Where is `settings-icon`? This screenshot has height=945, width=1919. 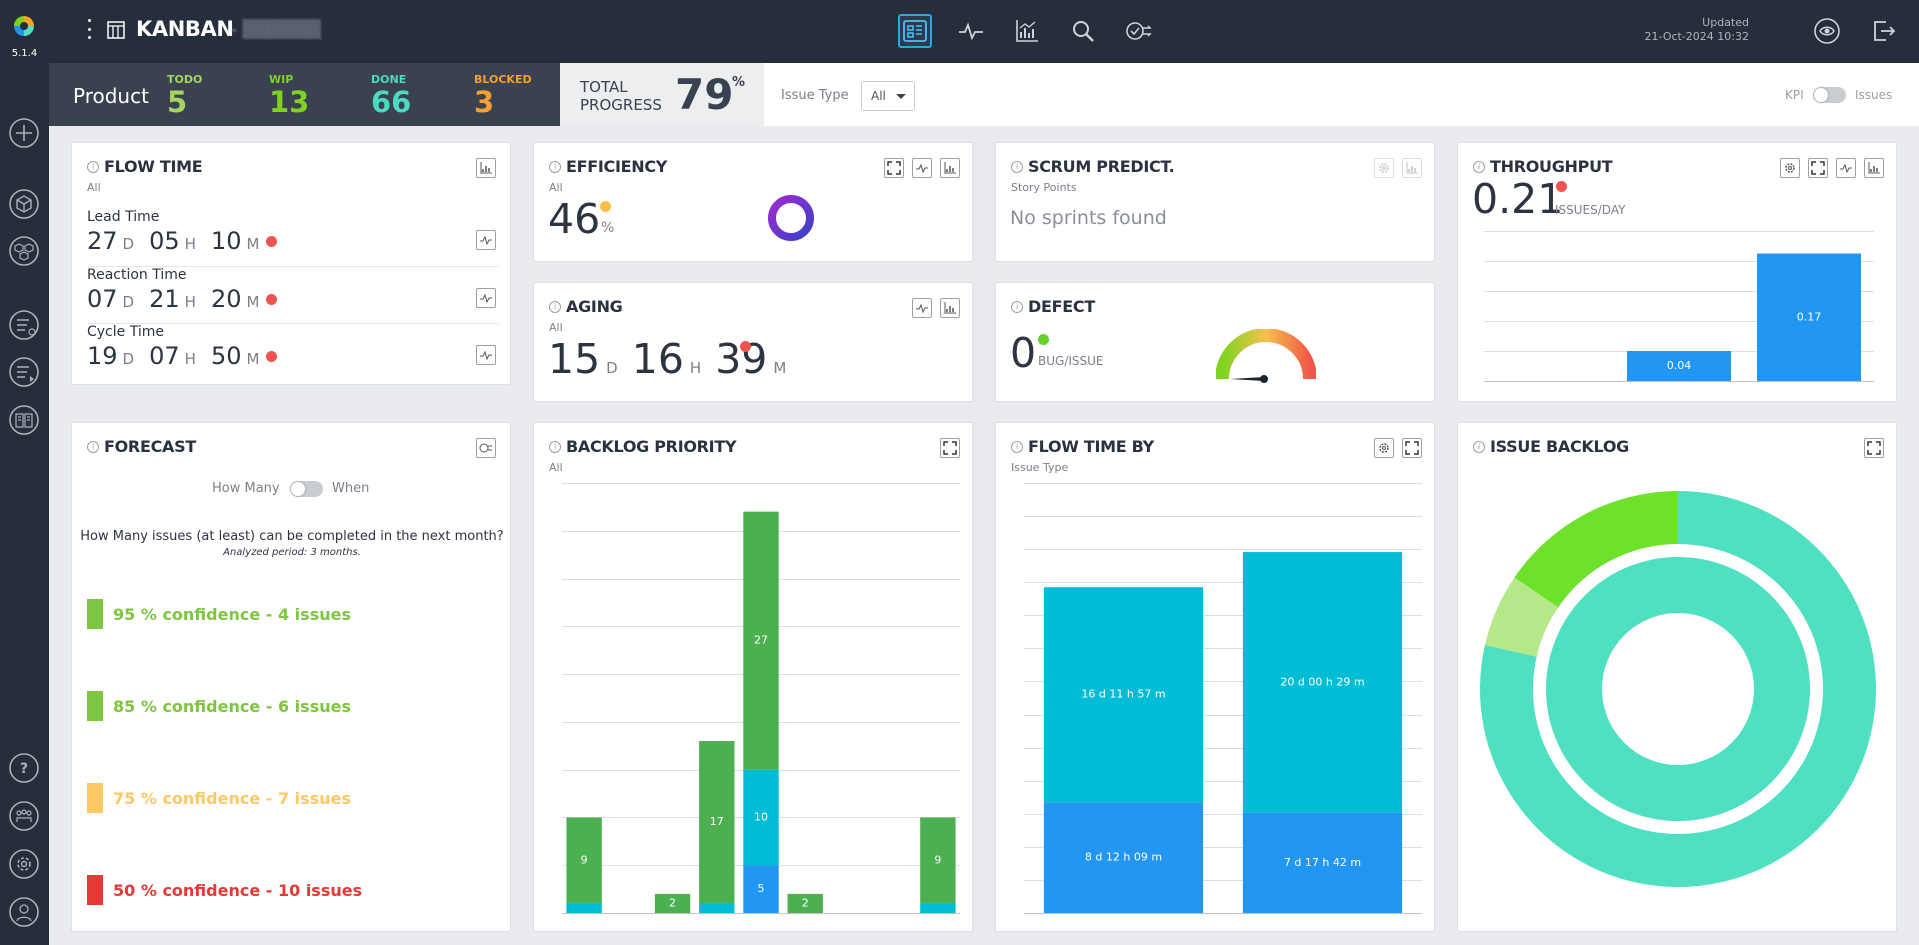
settings-icon is located at coordinates (24, 864).